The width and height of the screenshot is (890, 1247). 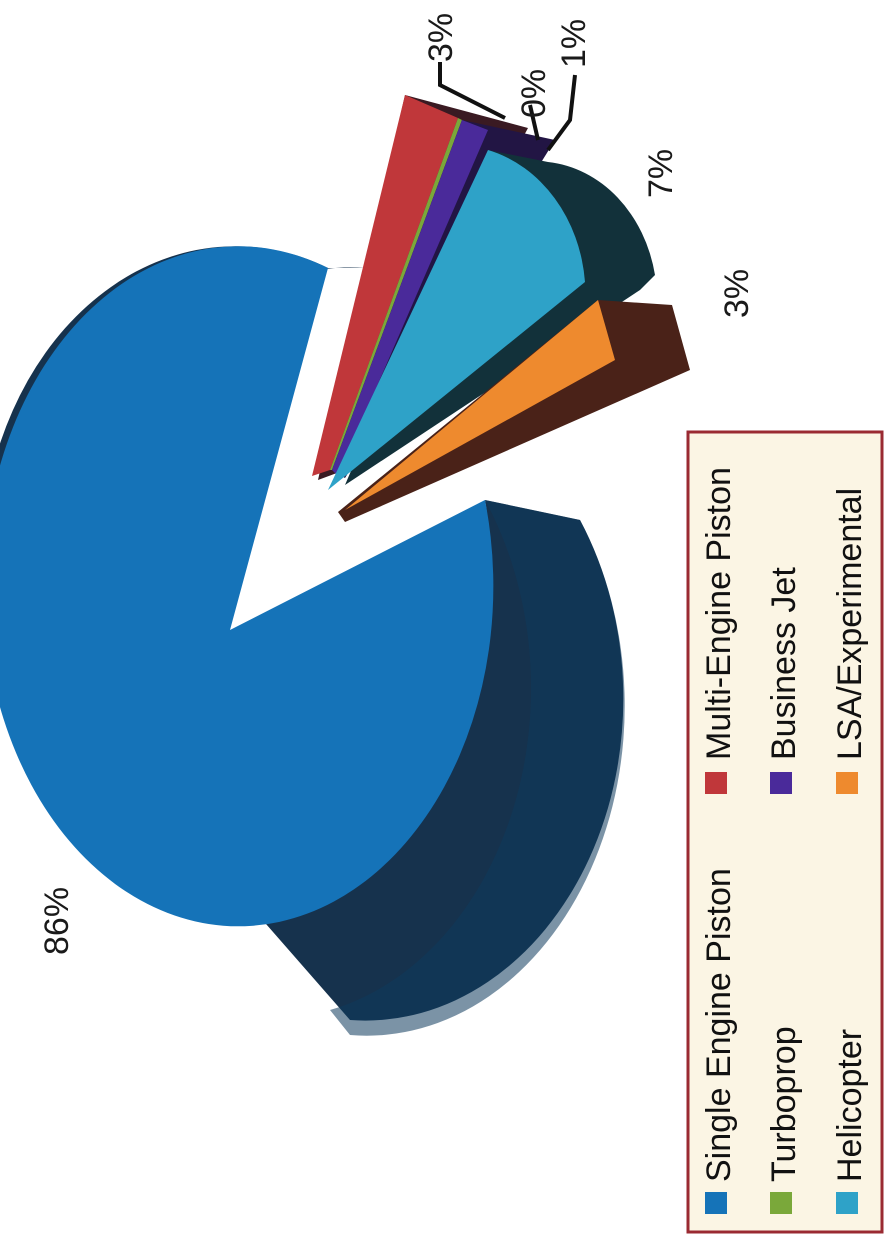 I want to click on legend-label-single-engine-piston: Single Engine Piston, so click(x=719, y=1025).